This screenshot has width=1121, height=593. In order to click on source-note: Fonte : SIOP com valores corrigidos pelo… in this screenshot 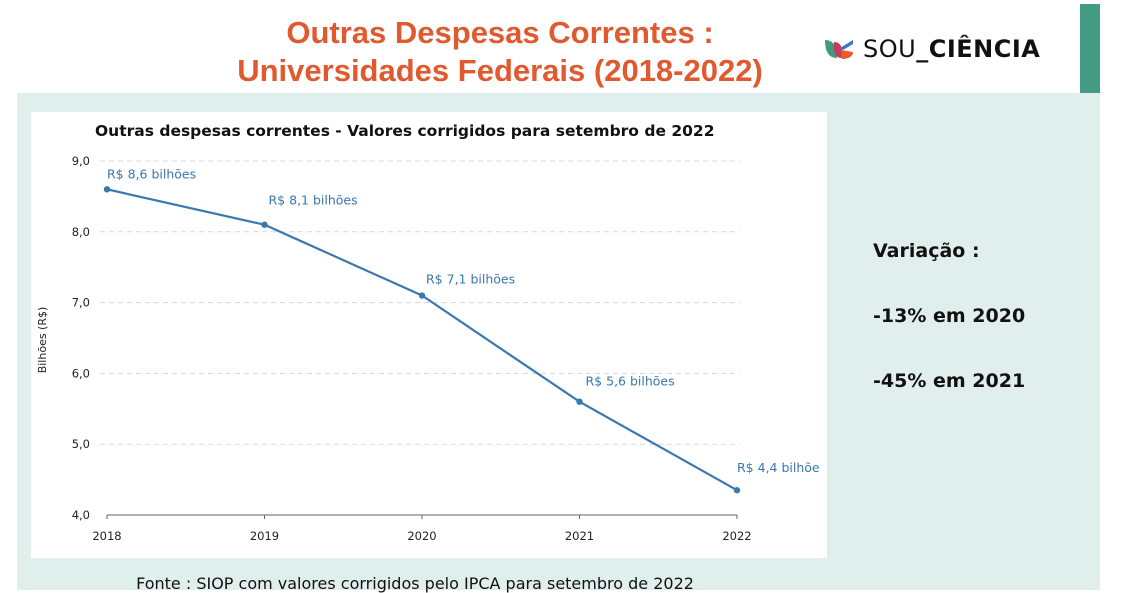, I will do `click(415, 583)`.